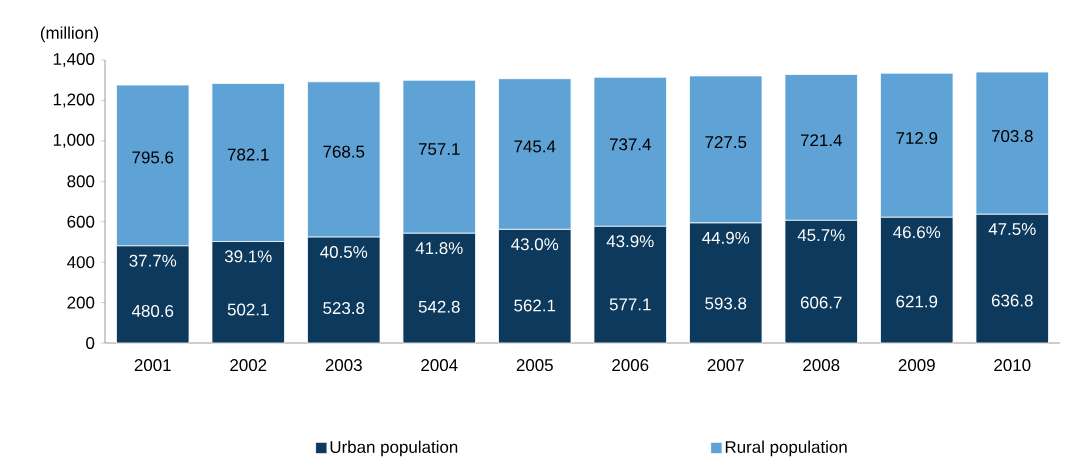  What do you see at coordinates (248, 309) in the screenshot?
I see `data-label: 502.1` at bounding box center [248, 309].